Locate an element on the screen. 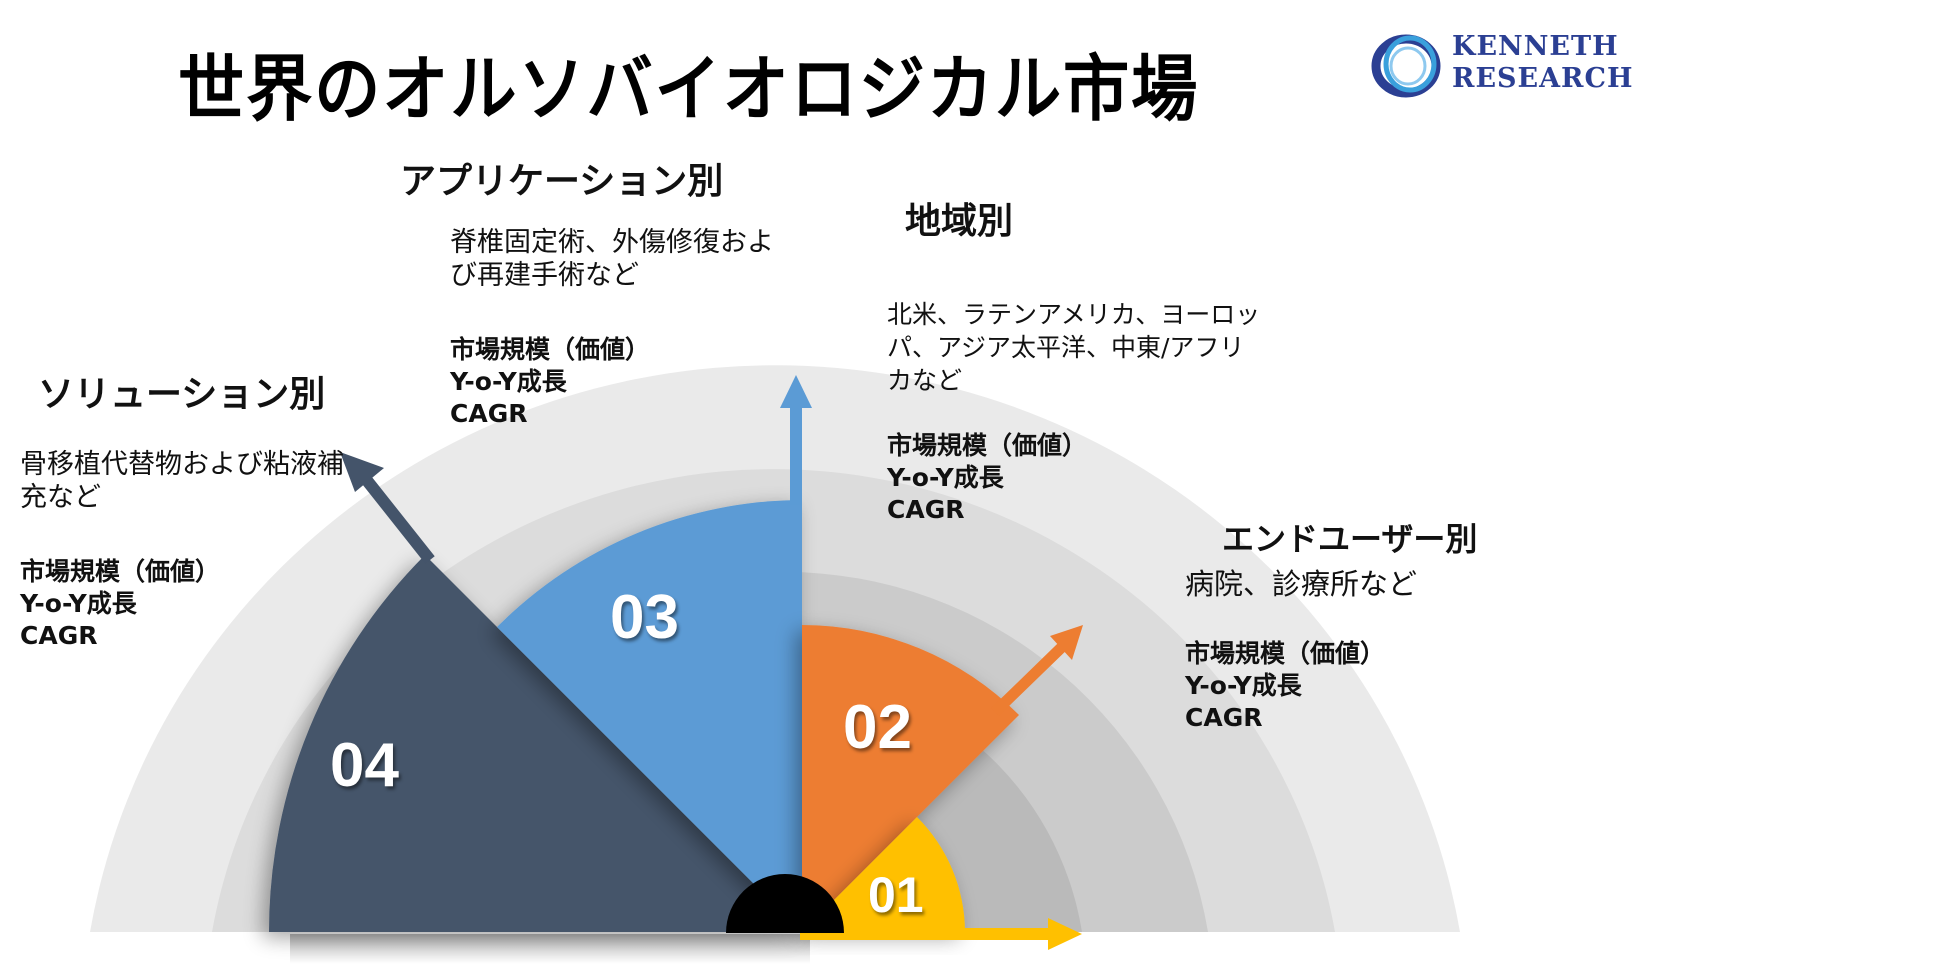 The width and height of the screenshot is (1950, 975). segment-02-number: 02 is located at coordinates (877, 727).